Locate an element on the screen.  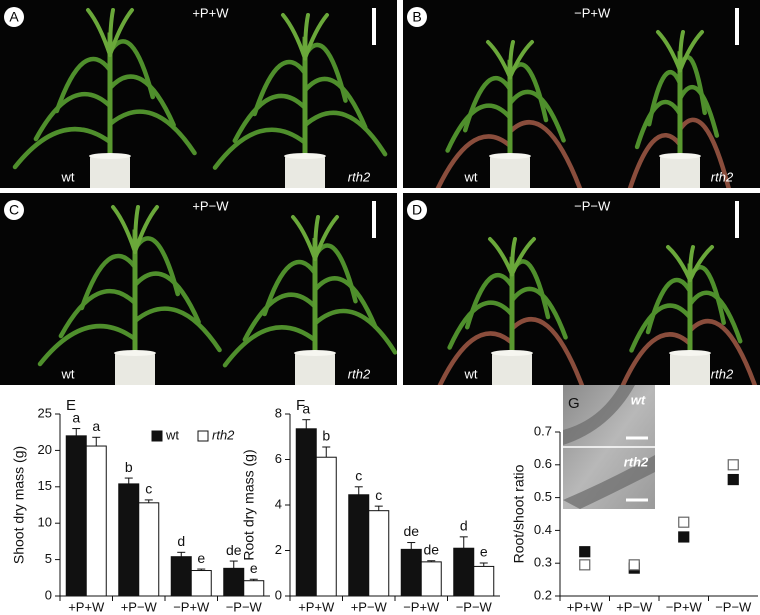
photo-panel: D −P−W wt rth2 is located at coordinates (581, 289).